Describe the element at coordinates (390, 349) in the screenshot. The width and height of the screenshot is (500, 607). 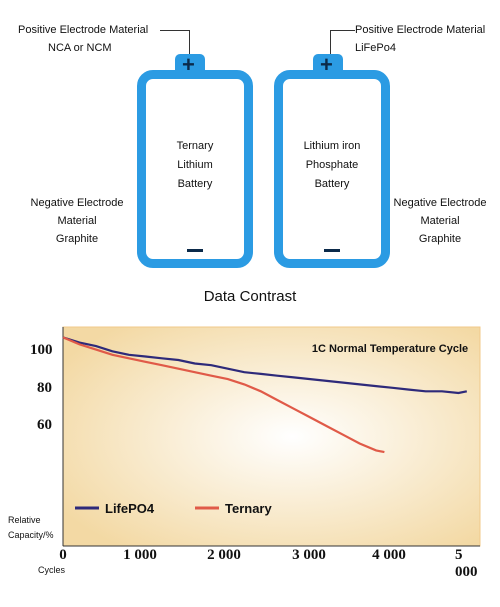
I see `chart-title: 1C Normal Temperature Cycle` at that location.